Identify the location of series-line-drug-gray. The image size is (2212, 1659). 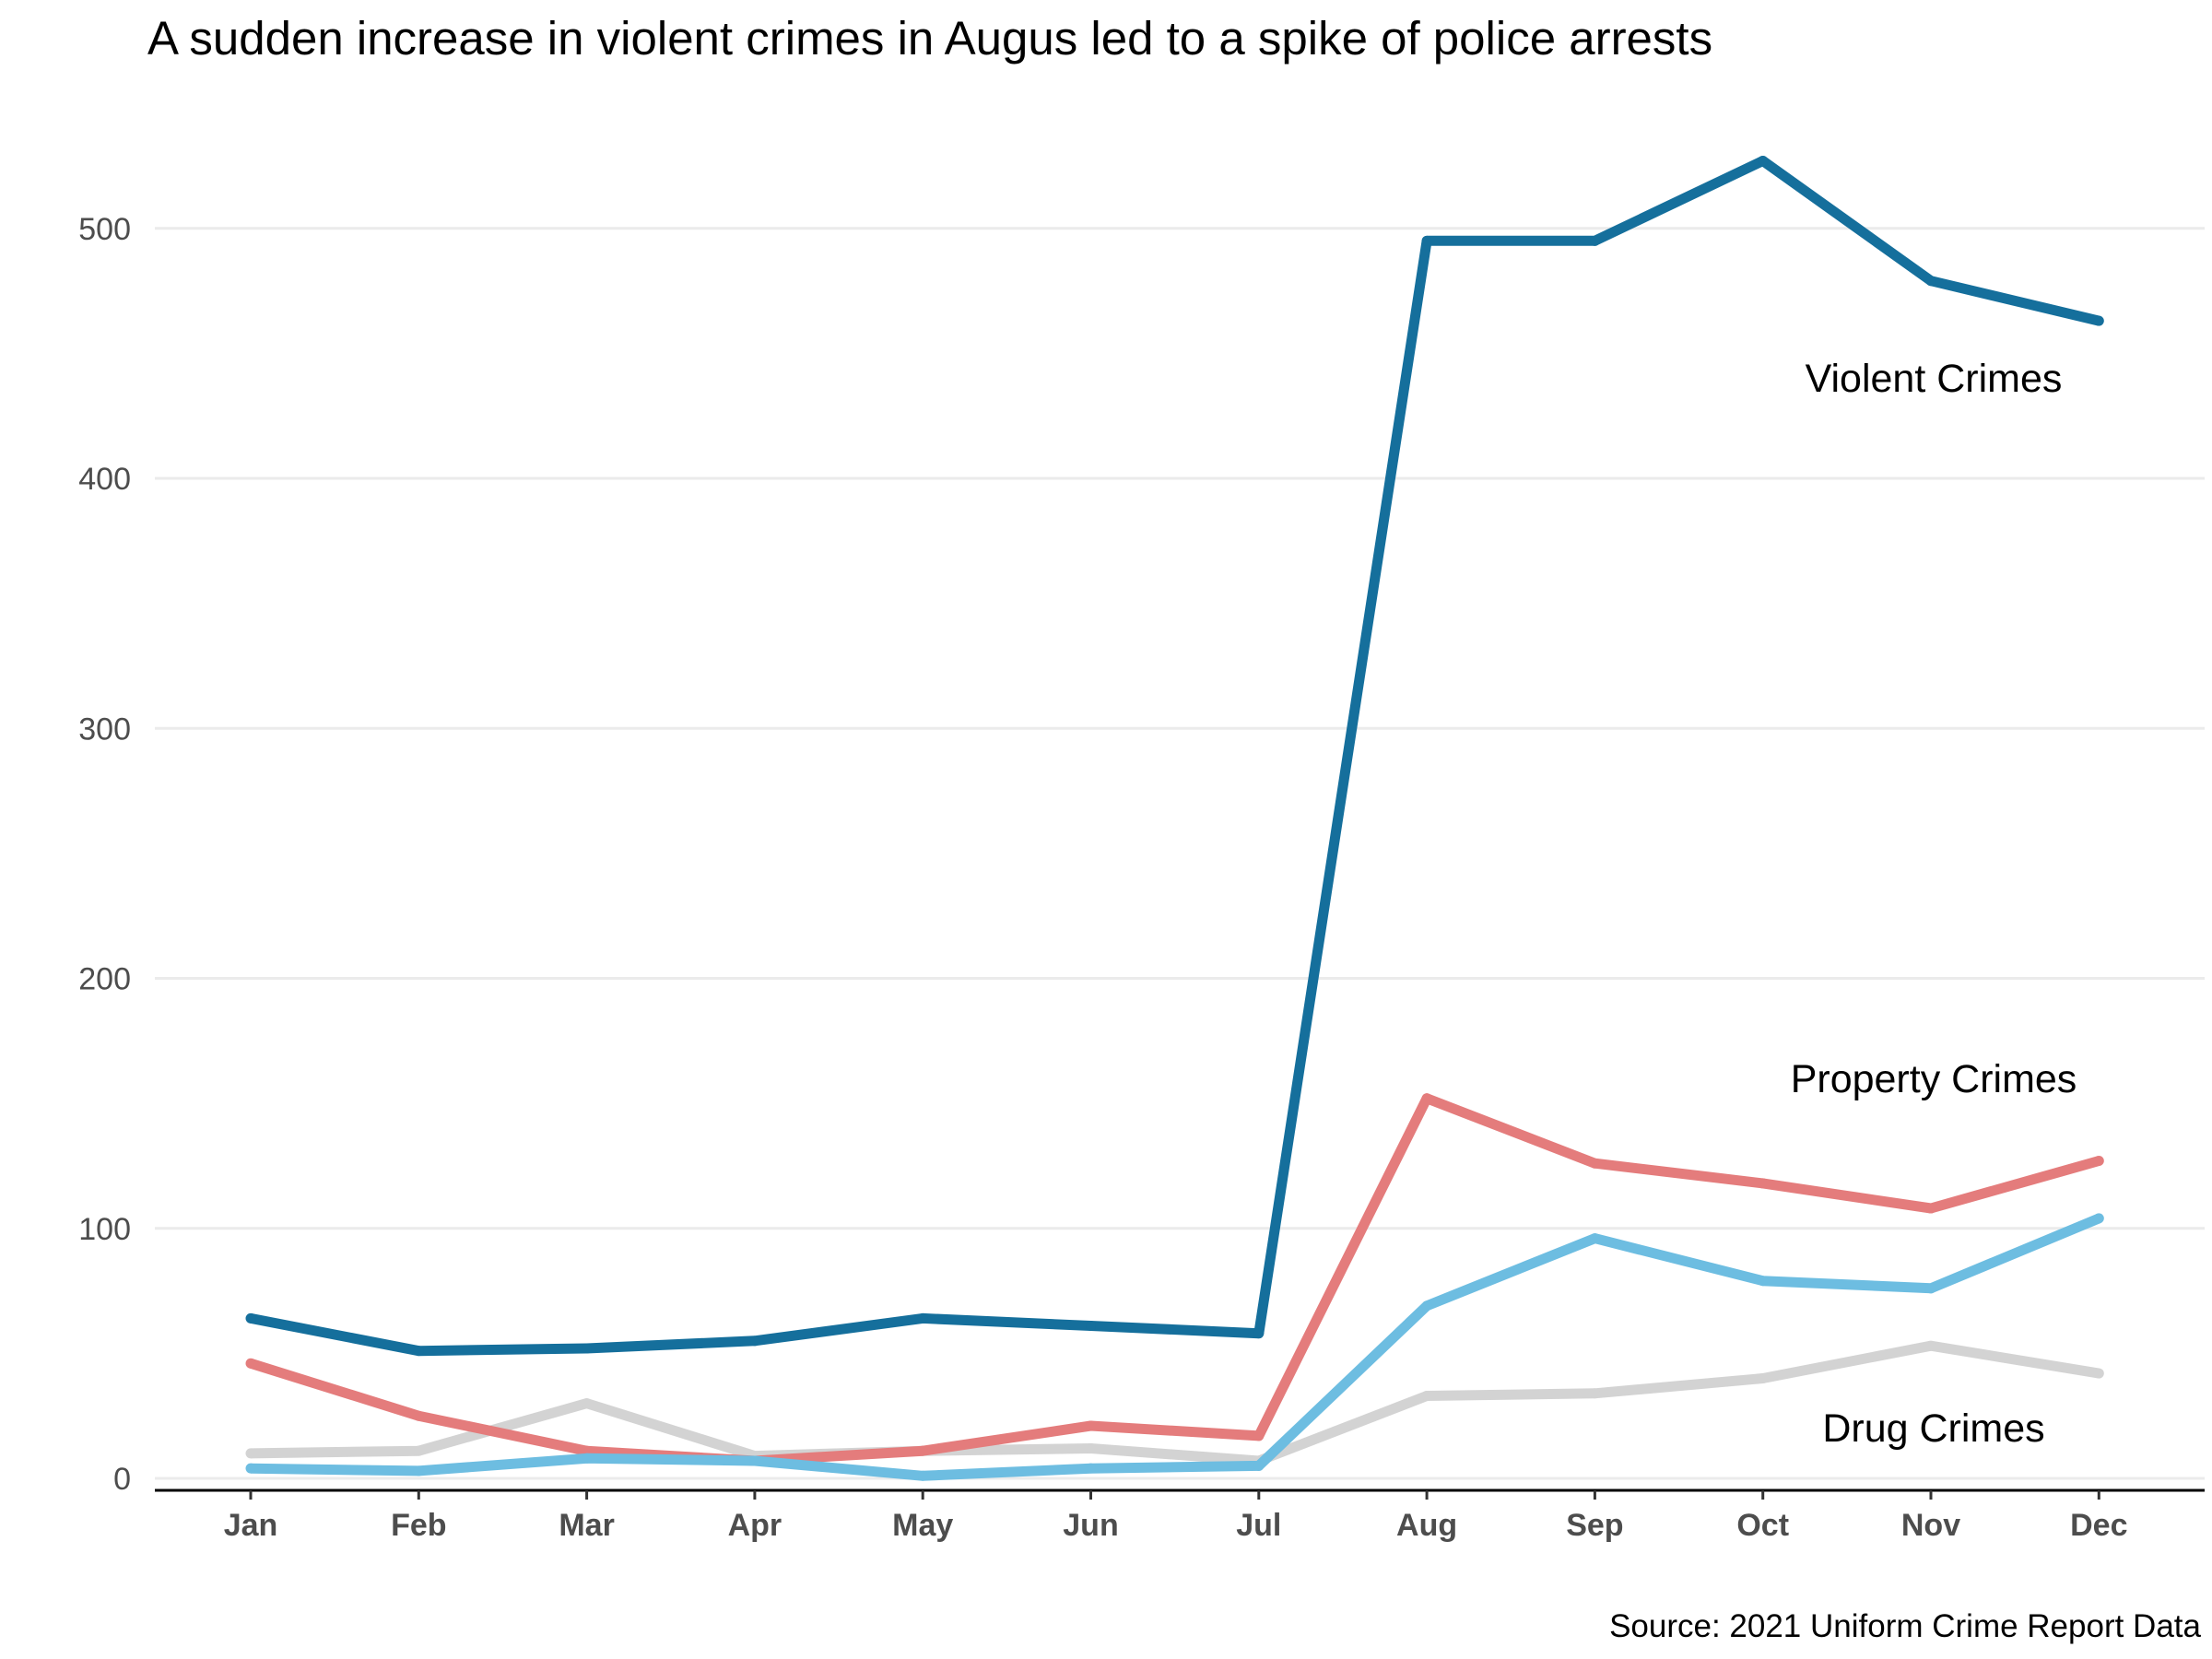
(1175, 1403).